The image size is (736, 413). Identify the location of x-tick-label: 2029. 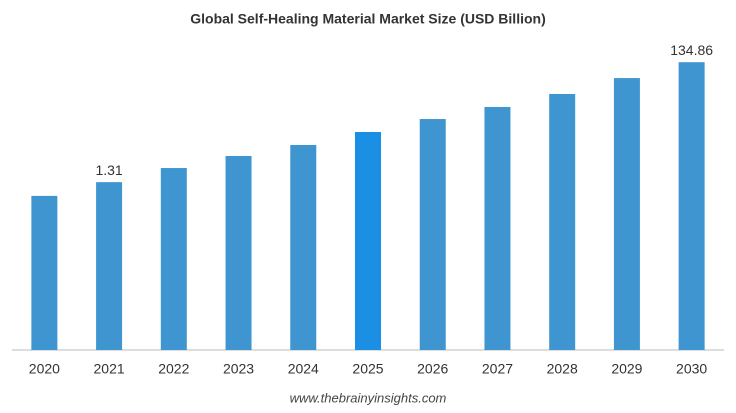
(626, 369).